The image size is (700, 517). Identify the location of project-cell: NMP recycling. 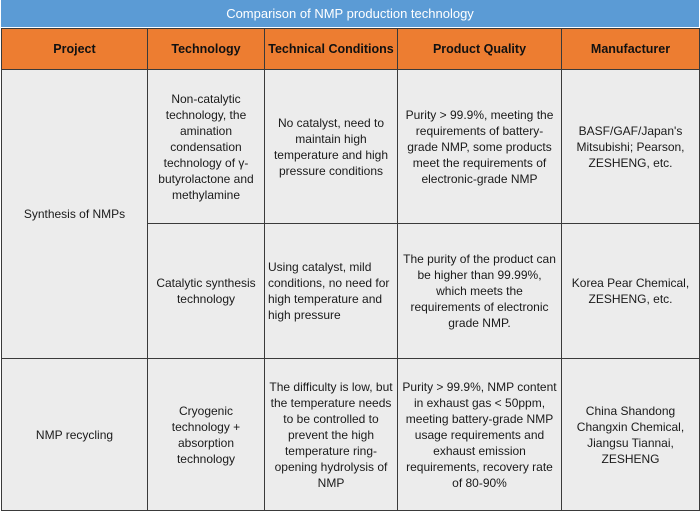
(74, 434).